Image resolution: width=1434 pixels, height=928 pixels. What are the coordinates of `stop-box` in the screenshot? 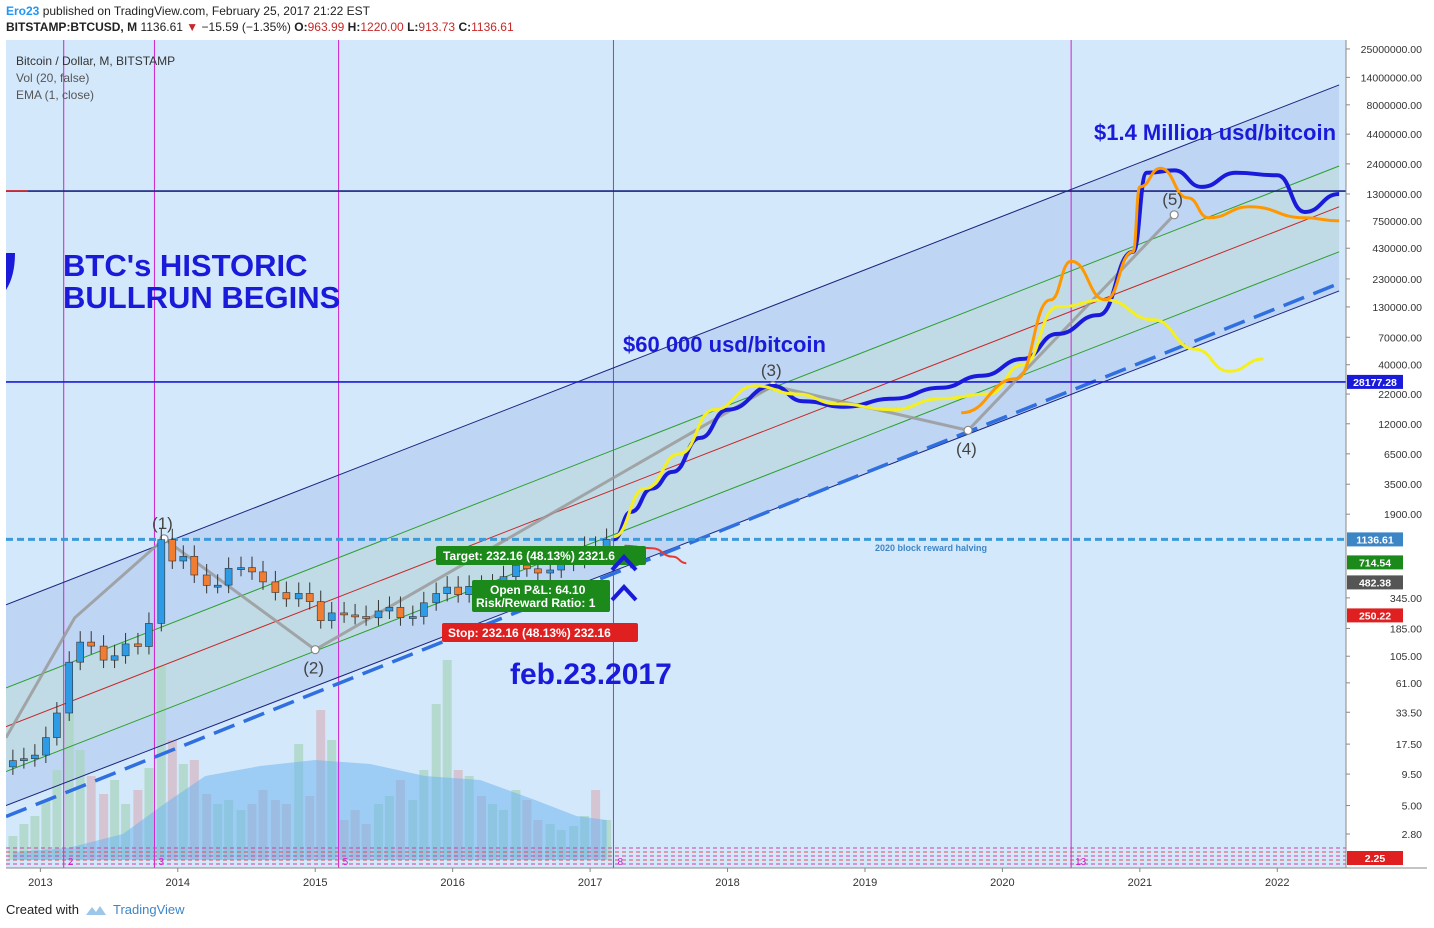 It's located at (540, 632).